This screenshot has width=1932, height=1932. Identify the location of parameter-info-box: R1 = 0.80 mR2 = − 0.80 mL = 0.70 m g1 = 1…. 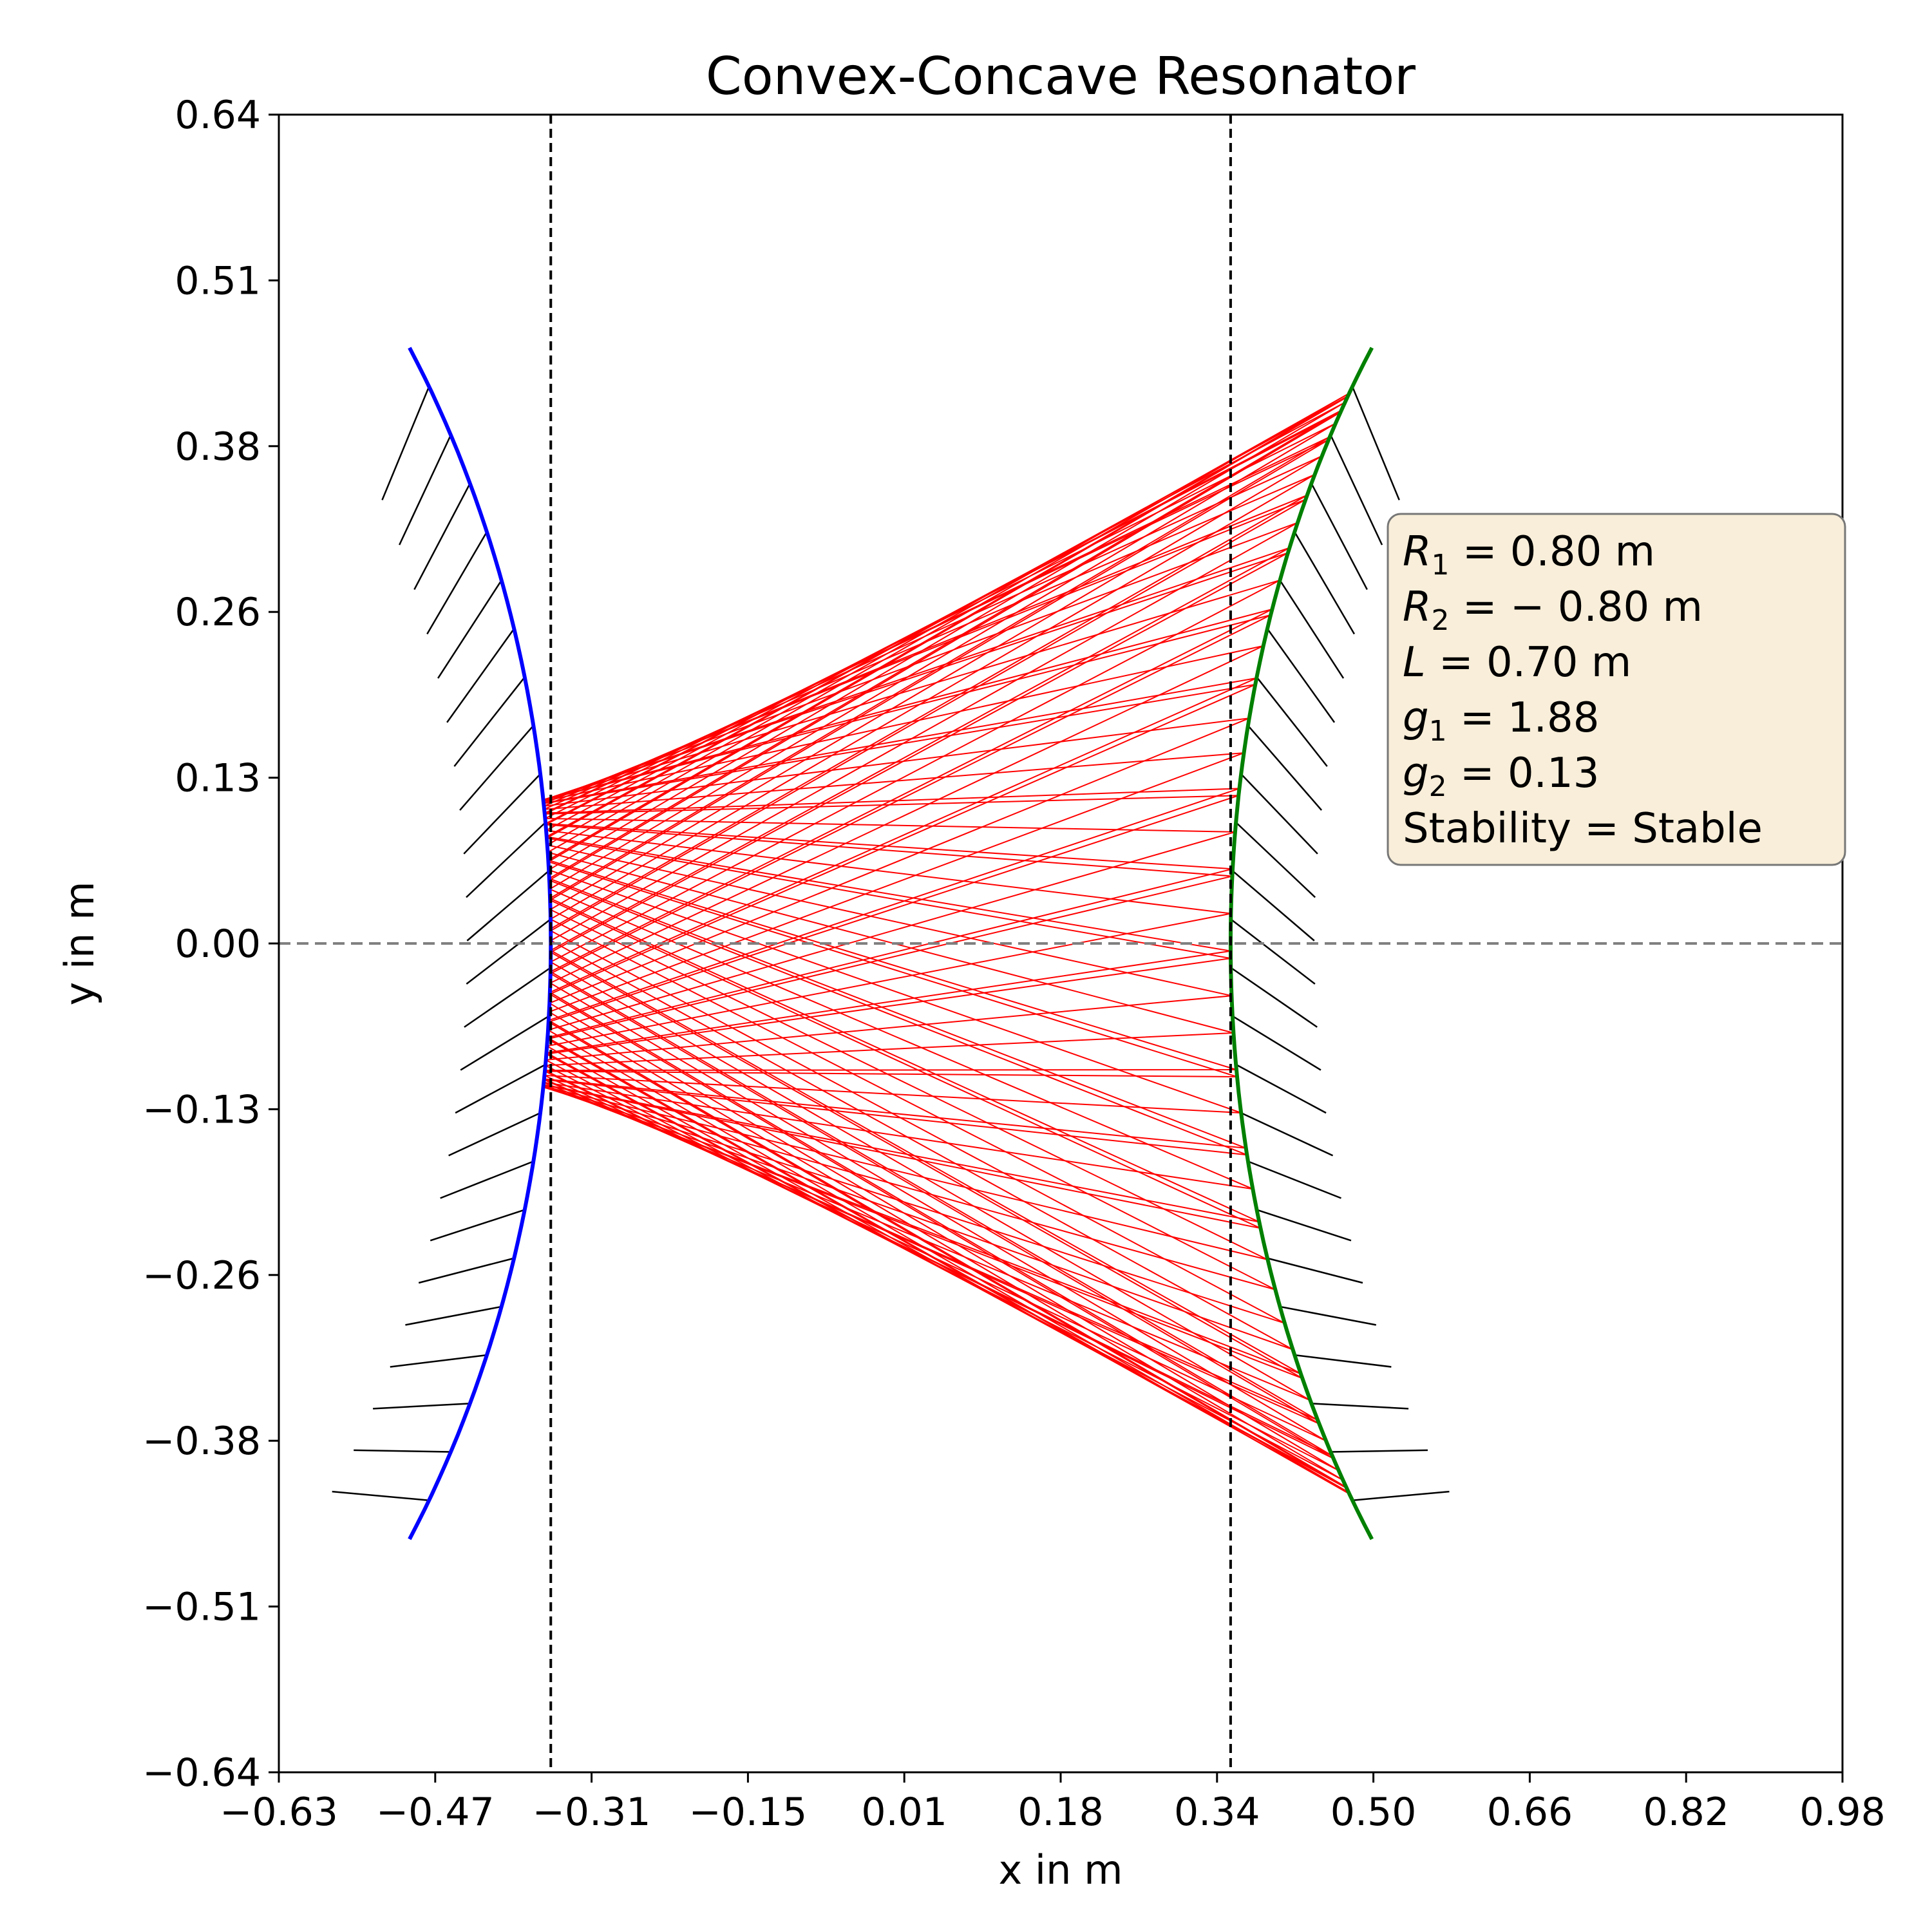
(1616, 689).